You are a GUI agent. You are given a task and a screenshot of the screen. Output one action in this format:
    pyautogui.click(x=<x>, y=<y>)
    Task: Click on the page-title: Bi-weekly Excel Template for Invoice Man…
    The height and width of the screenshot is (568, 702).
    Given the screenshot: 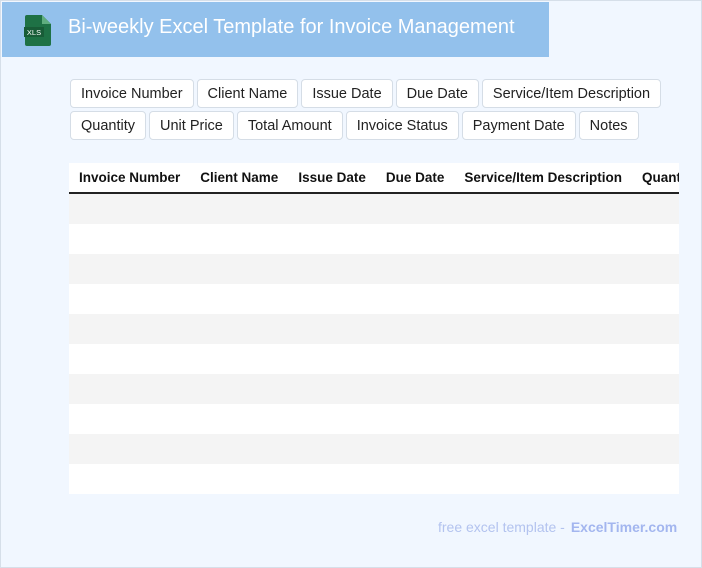 What is the action you would take?
    pyautogui.click(x=291, y=27)
    